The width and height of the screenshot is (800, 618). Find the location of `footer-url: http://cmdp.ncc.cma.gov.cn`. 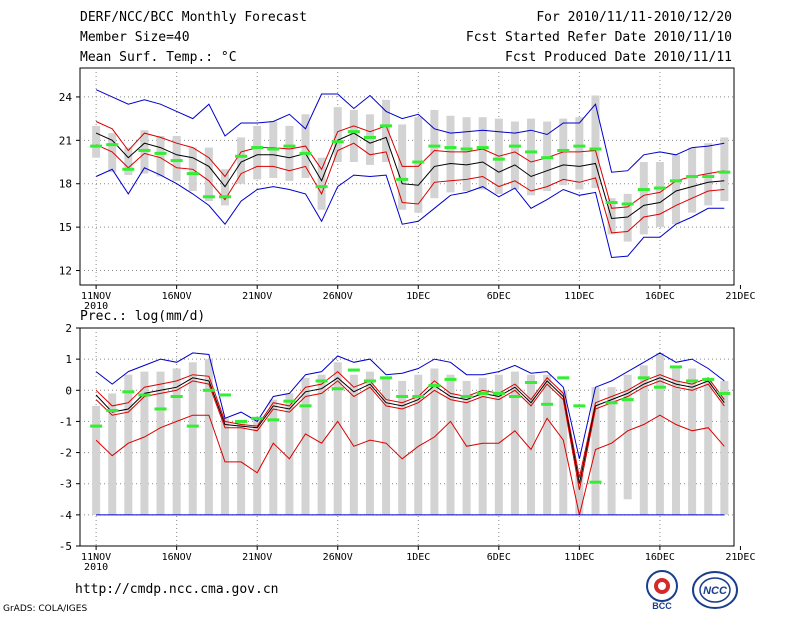

footer-url: http://cmdp.ncc.cma.gov.cn is located at coordinates (177, 589).